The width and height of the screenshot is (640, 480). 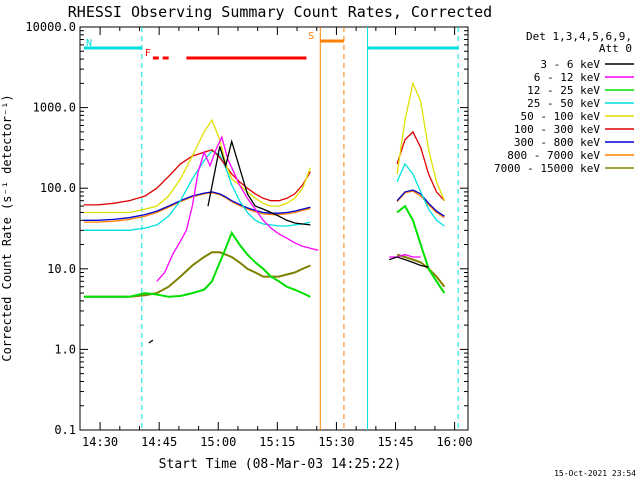 I want to click on series-line-800-7000-keV, so click(x=264, y=206).